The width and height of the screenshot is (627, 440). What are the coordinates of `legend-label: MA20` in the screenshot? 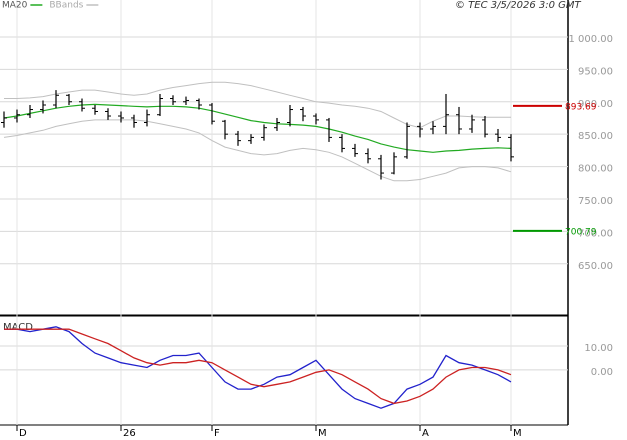 It's located at (15, 6).